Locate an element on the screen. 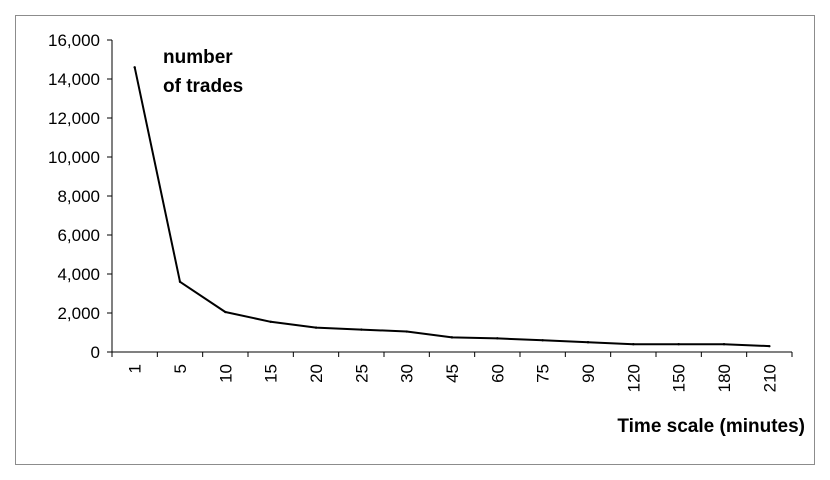 The width and height of the screenshot is (830, 480). x-tick-label: 45 is located at coordinates (452, 373).